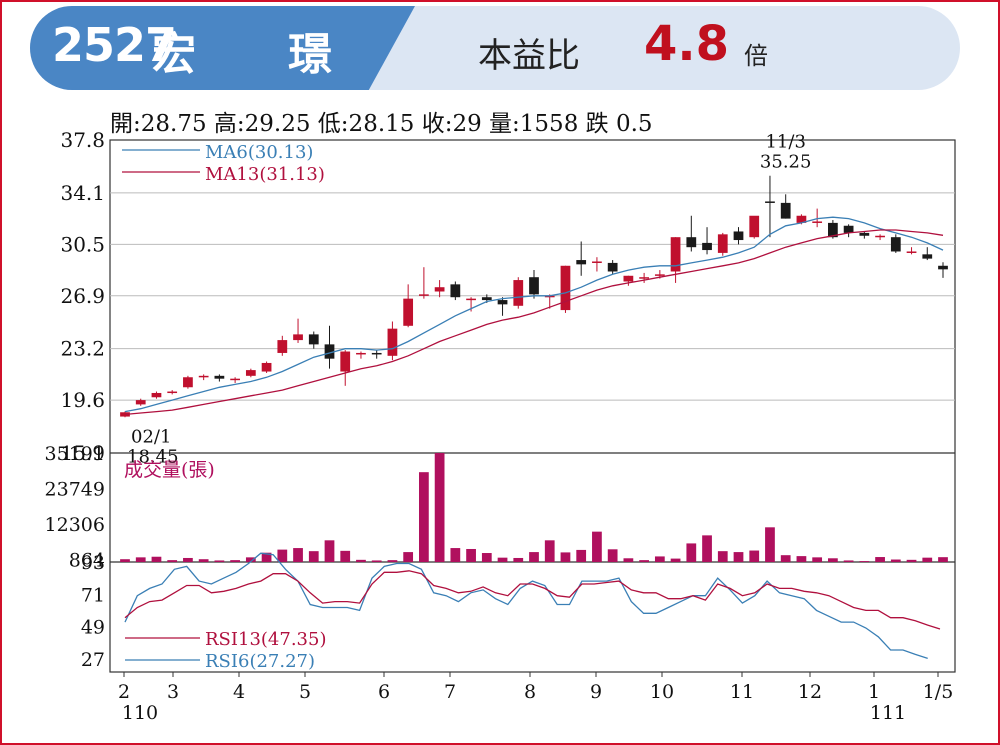  I want to click on rsi13-legend-label: RSI13(47.35), so click(265, 639).